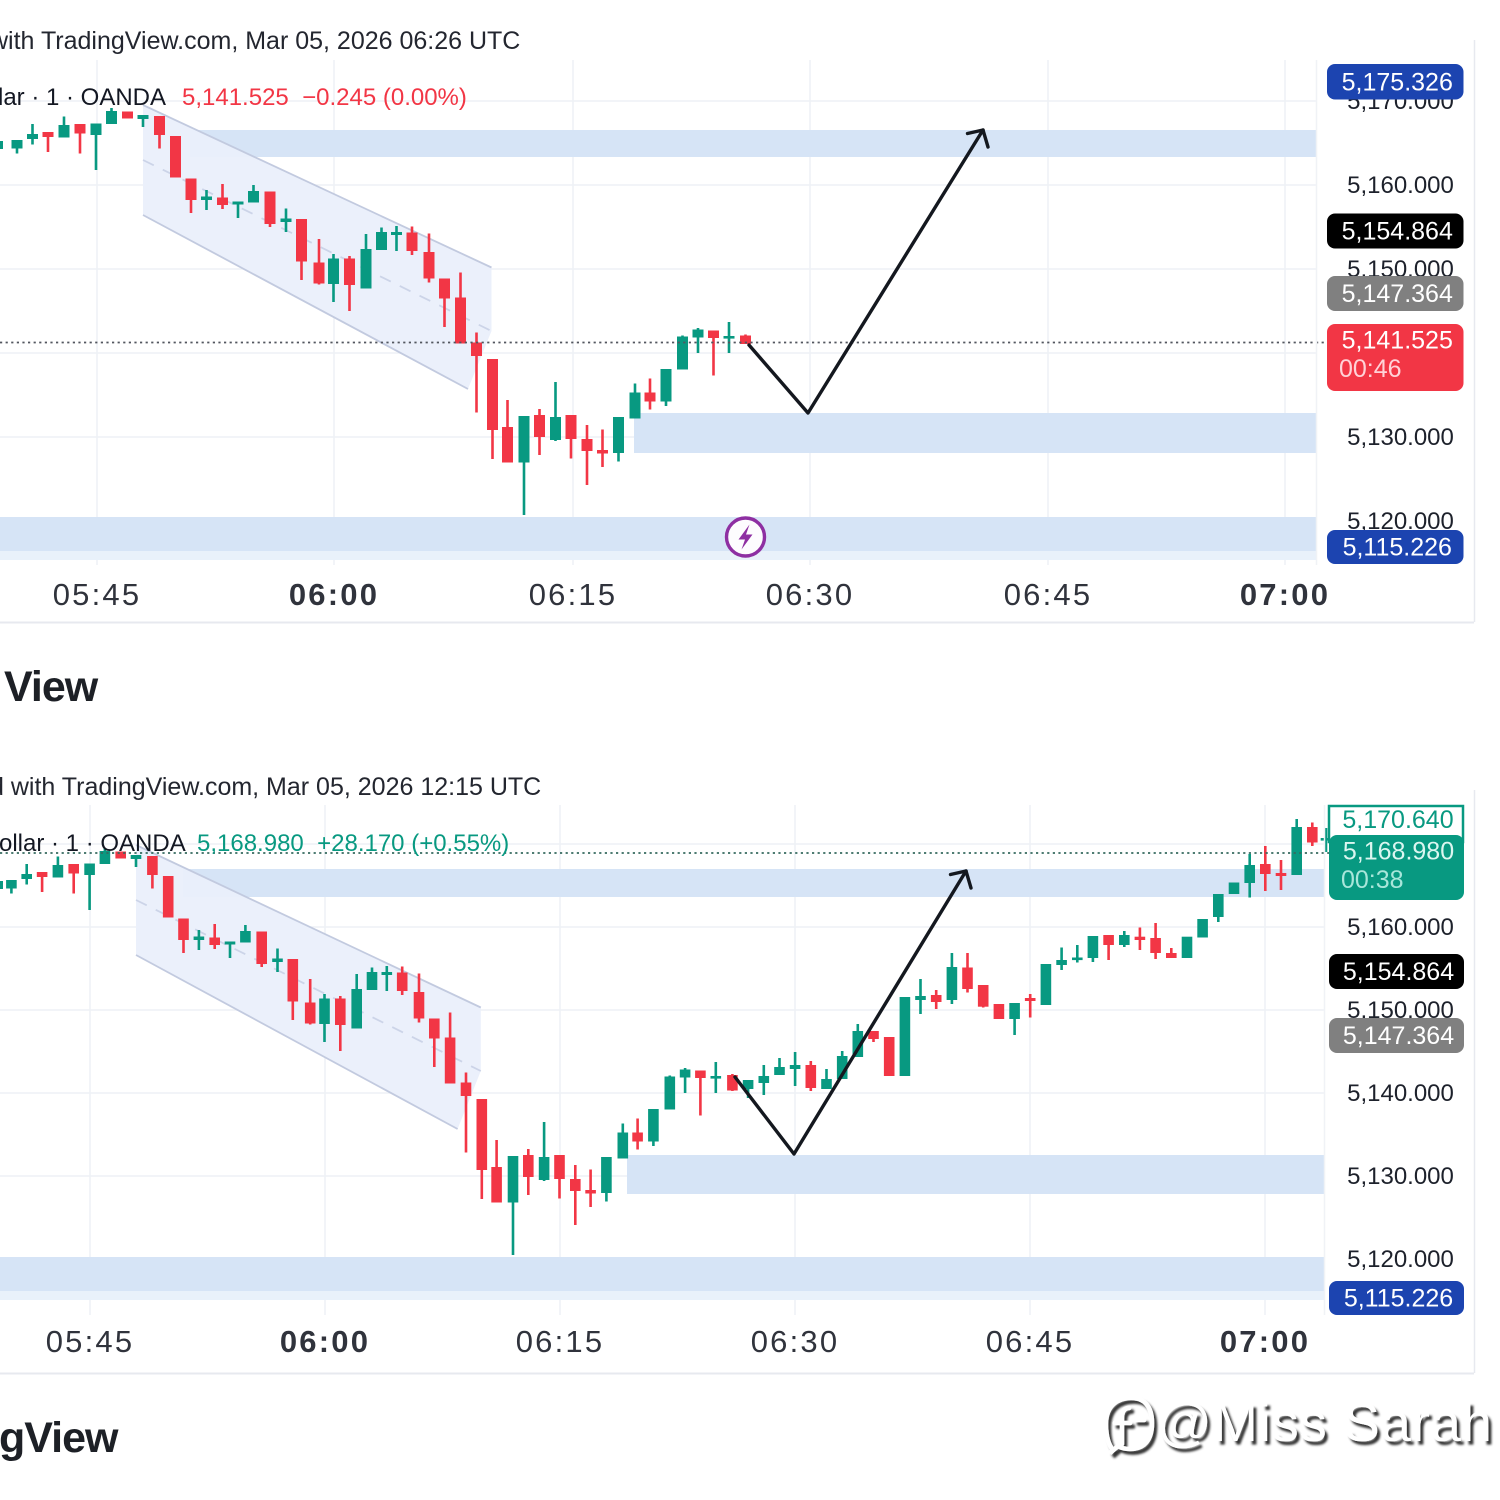  I want to click on svg-text: gView, so click(59, 1438).